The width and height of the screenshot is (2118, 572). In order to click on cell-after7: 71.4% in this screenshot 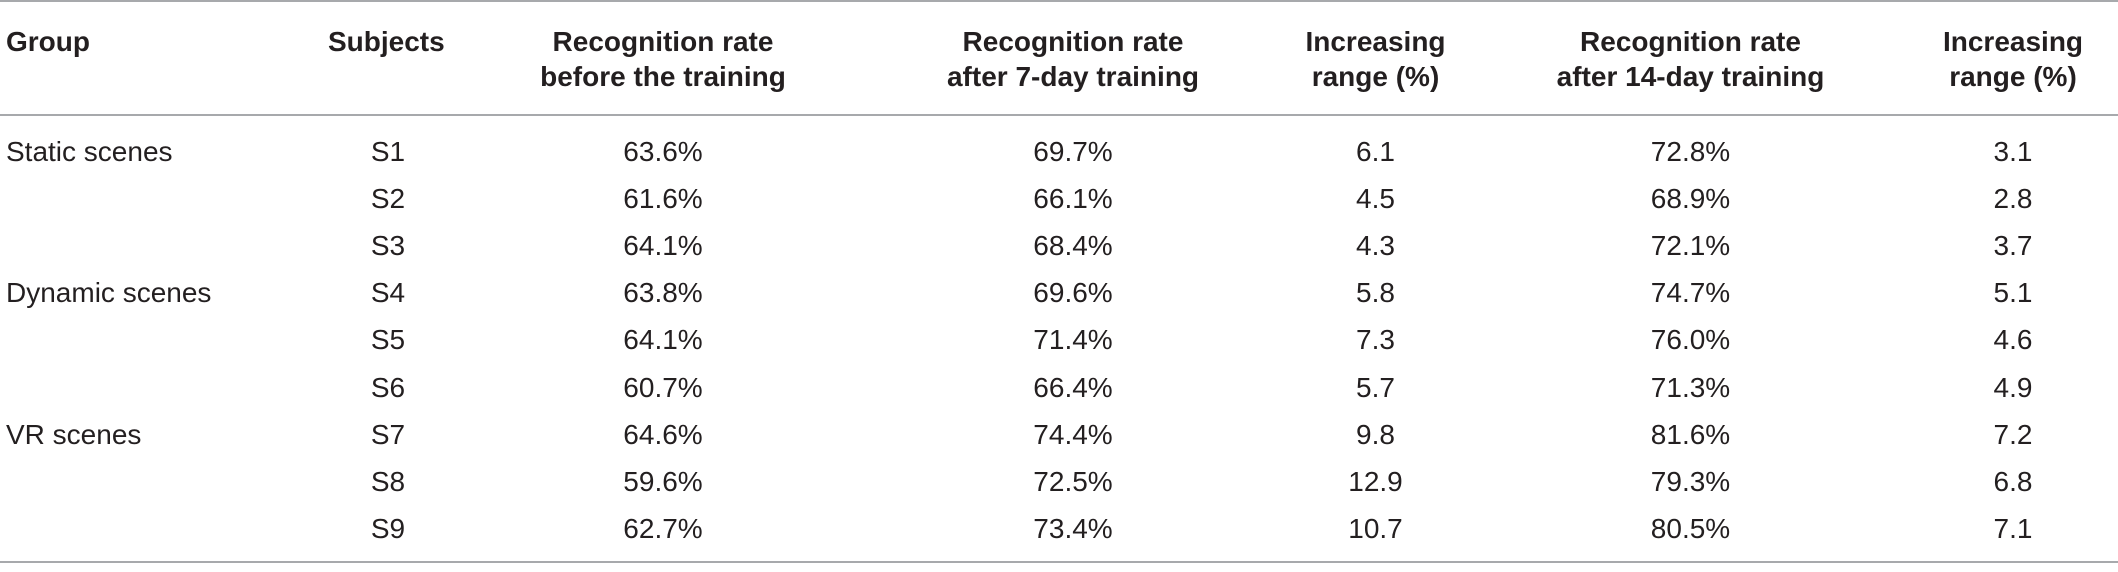, I will do `click(1073, 340)`.